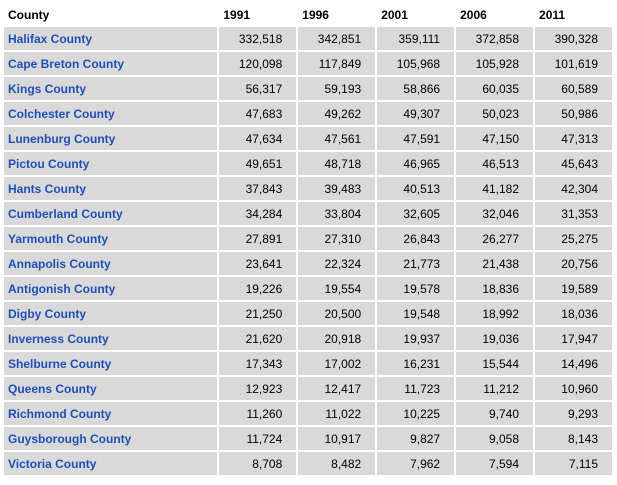  What do you see at coordinates (258, 363) in the screenshot?
I see `population-1991: 17,343` at bounding box center [258, 363].